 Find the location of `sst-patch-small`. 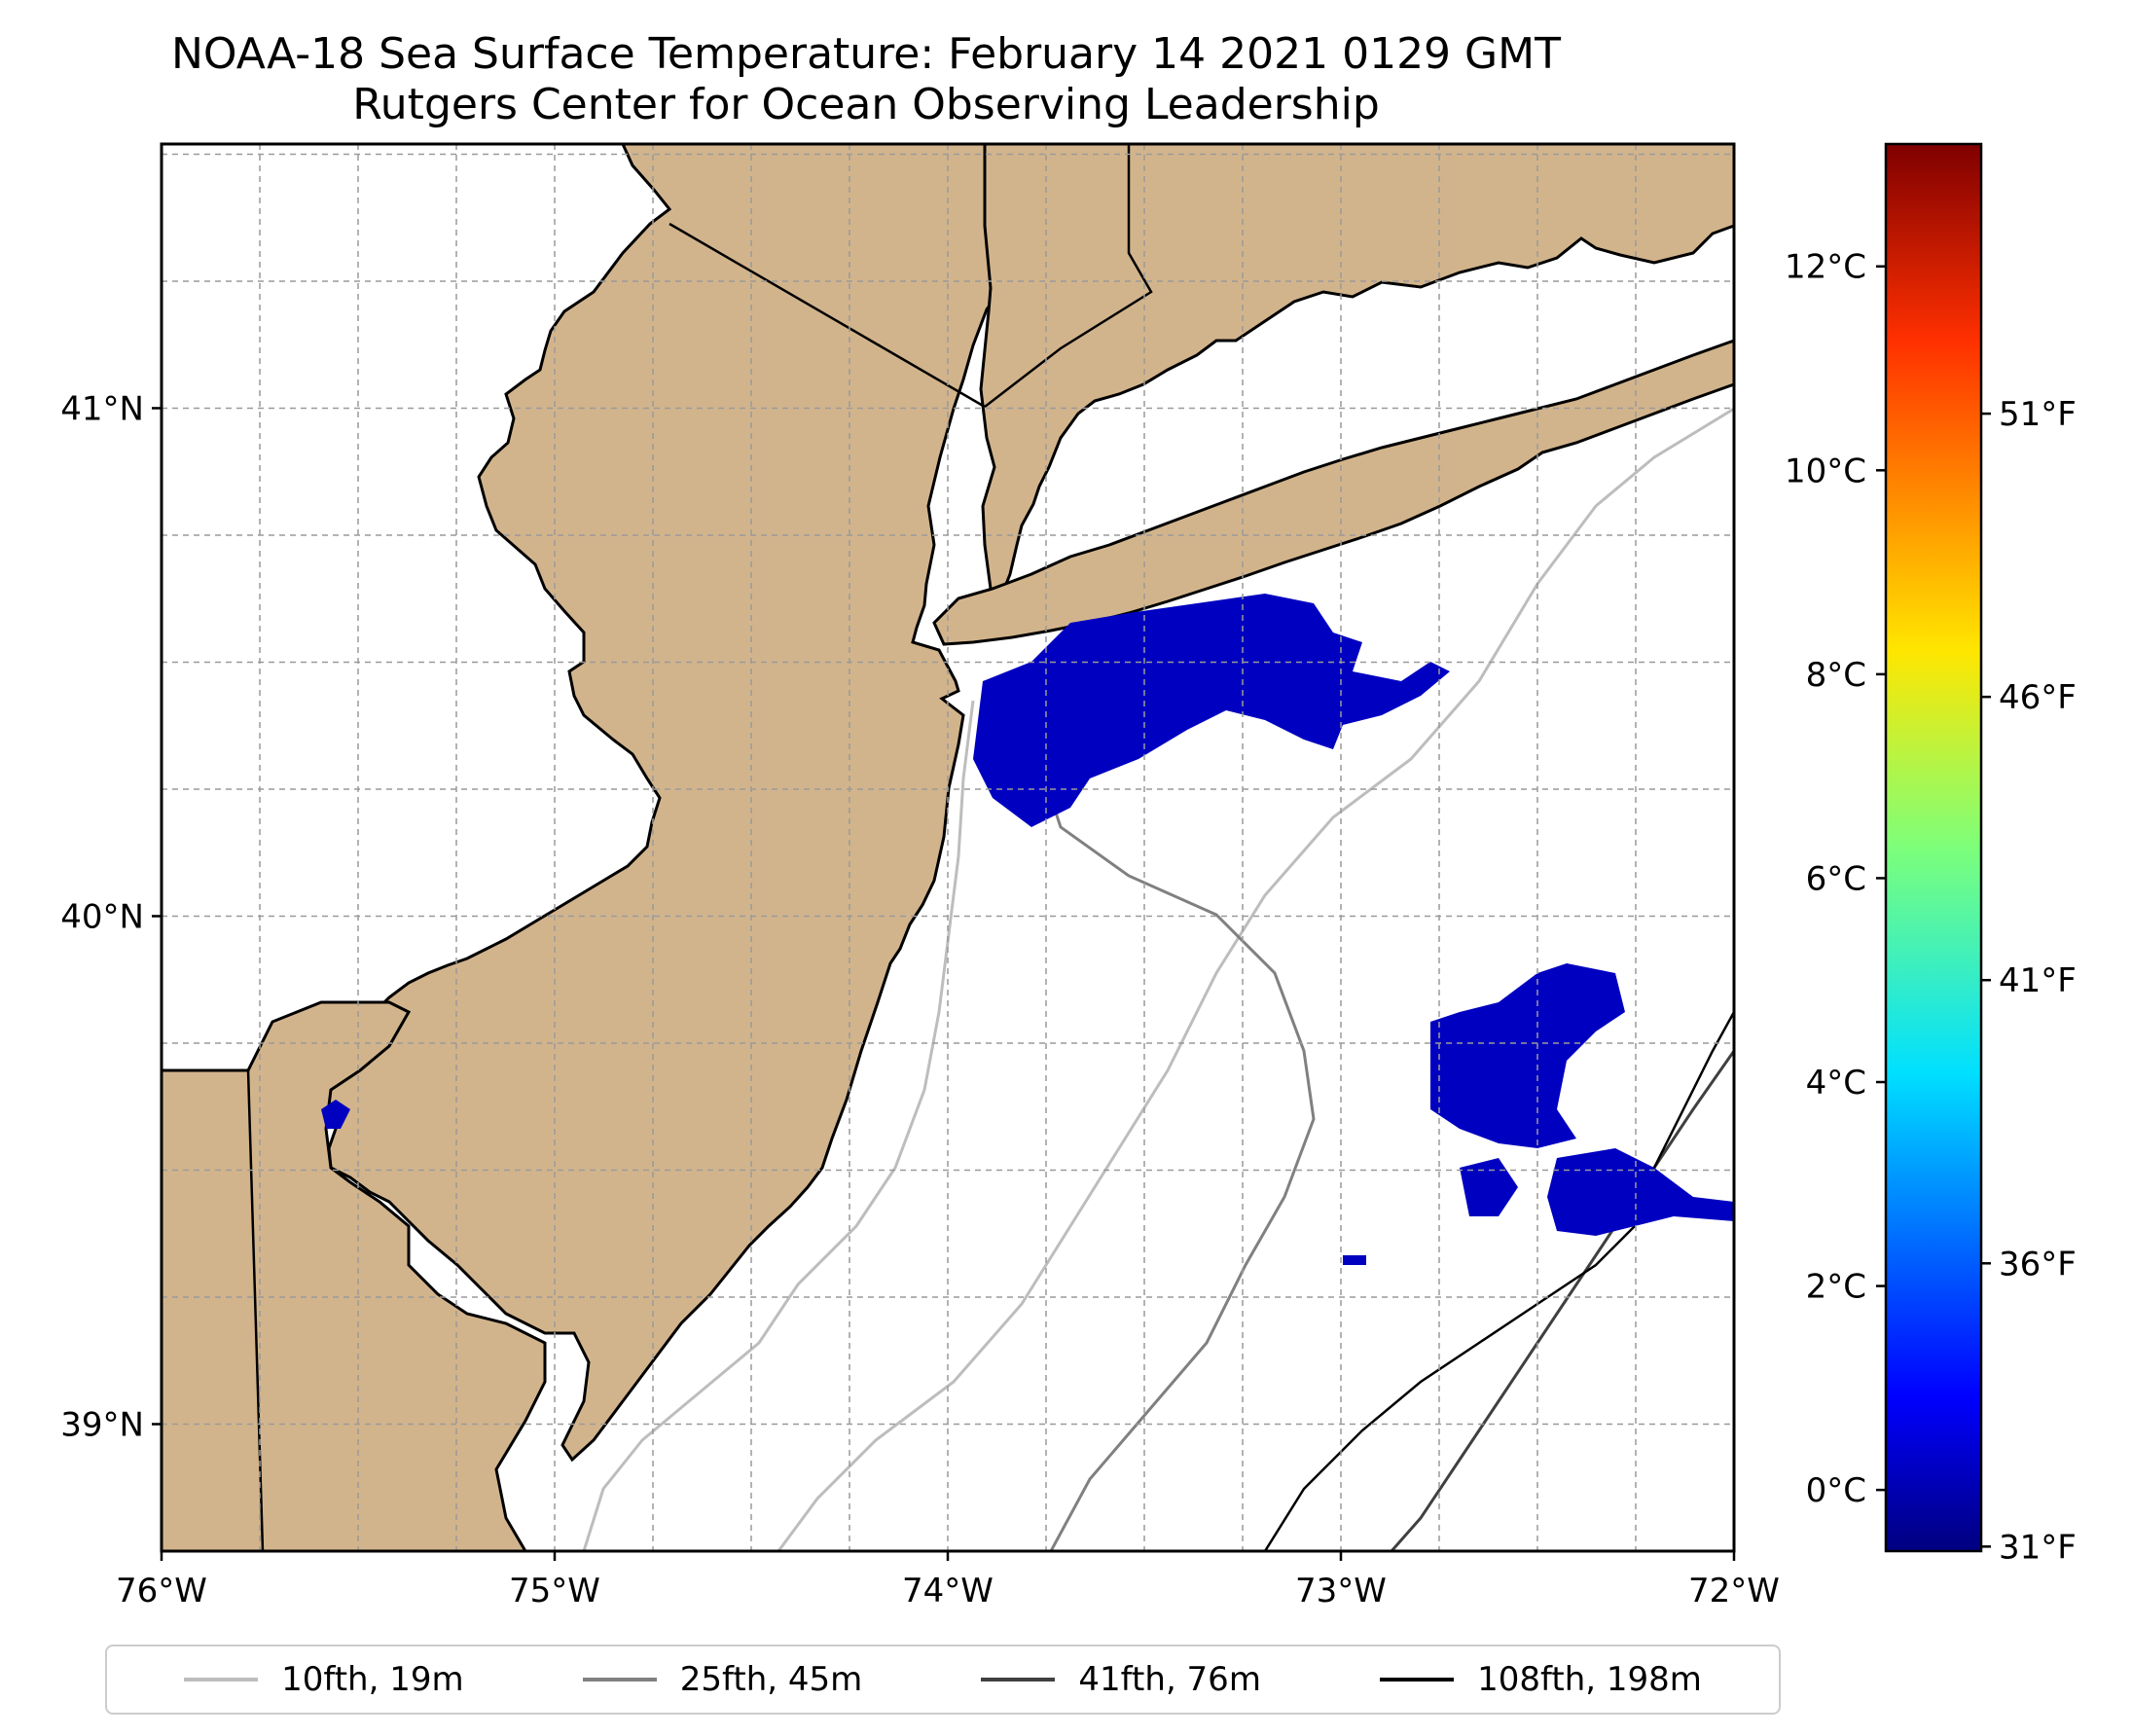

sst-patch-small is located at coordinates (1355, 1260).